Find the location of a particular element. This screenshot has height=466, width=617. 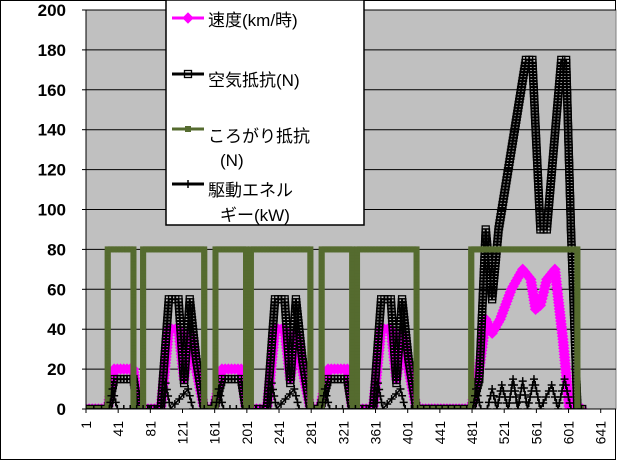

y-tick-label: 60 is located at coordinates (56, 289).